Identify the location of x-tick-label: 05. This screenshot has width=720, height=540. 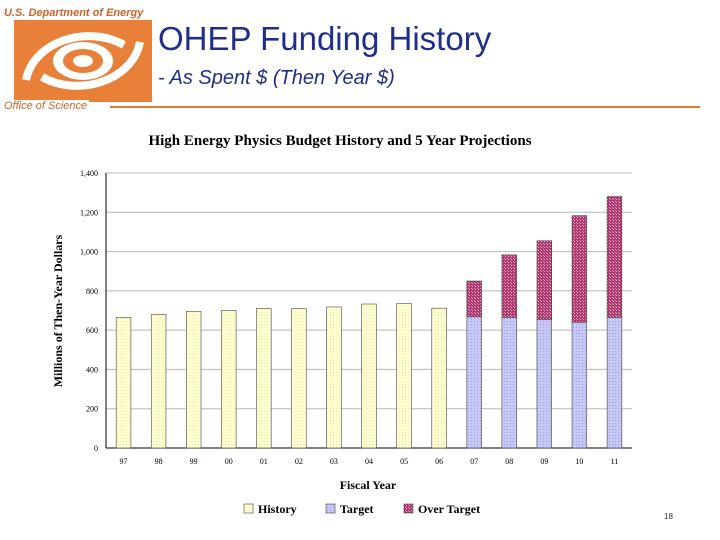
(404, 461).